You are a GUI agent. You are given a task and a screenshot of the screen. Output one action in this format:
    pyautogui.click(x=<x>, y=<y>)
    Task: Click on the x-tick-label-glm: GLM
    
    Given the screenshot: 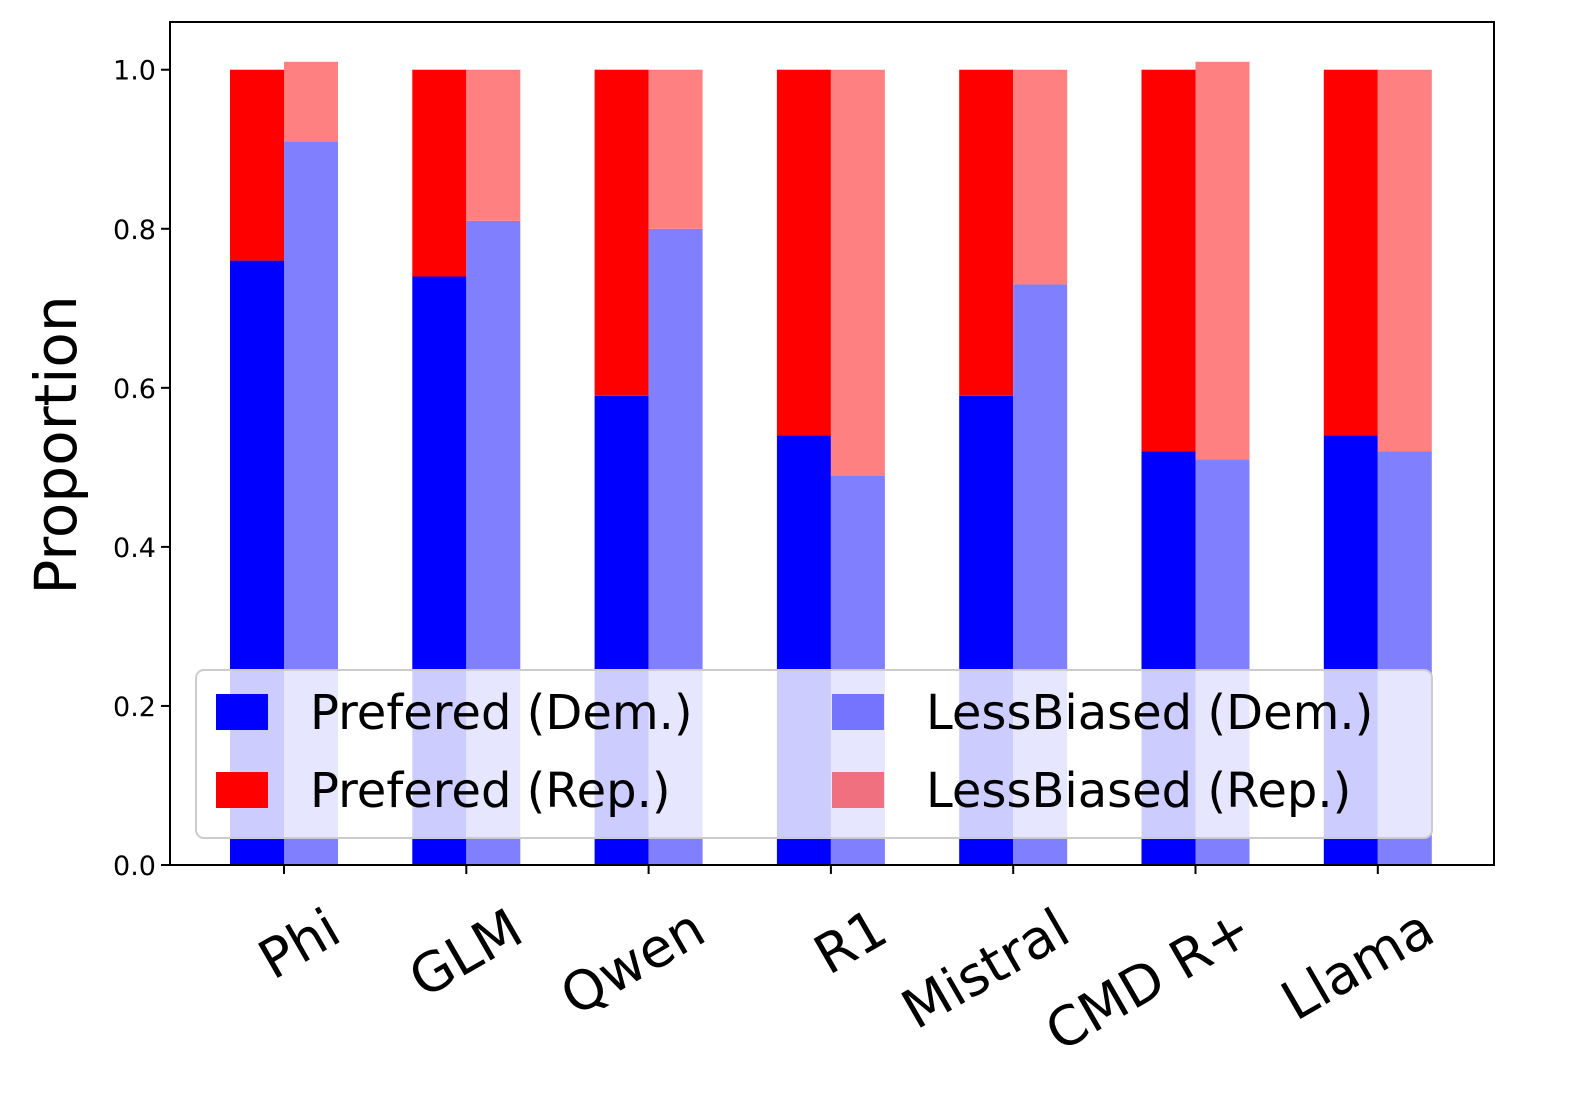 What is the action you would take?
    pyautogui.click(x=466, y=953)
    